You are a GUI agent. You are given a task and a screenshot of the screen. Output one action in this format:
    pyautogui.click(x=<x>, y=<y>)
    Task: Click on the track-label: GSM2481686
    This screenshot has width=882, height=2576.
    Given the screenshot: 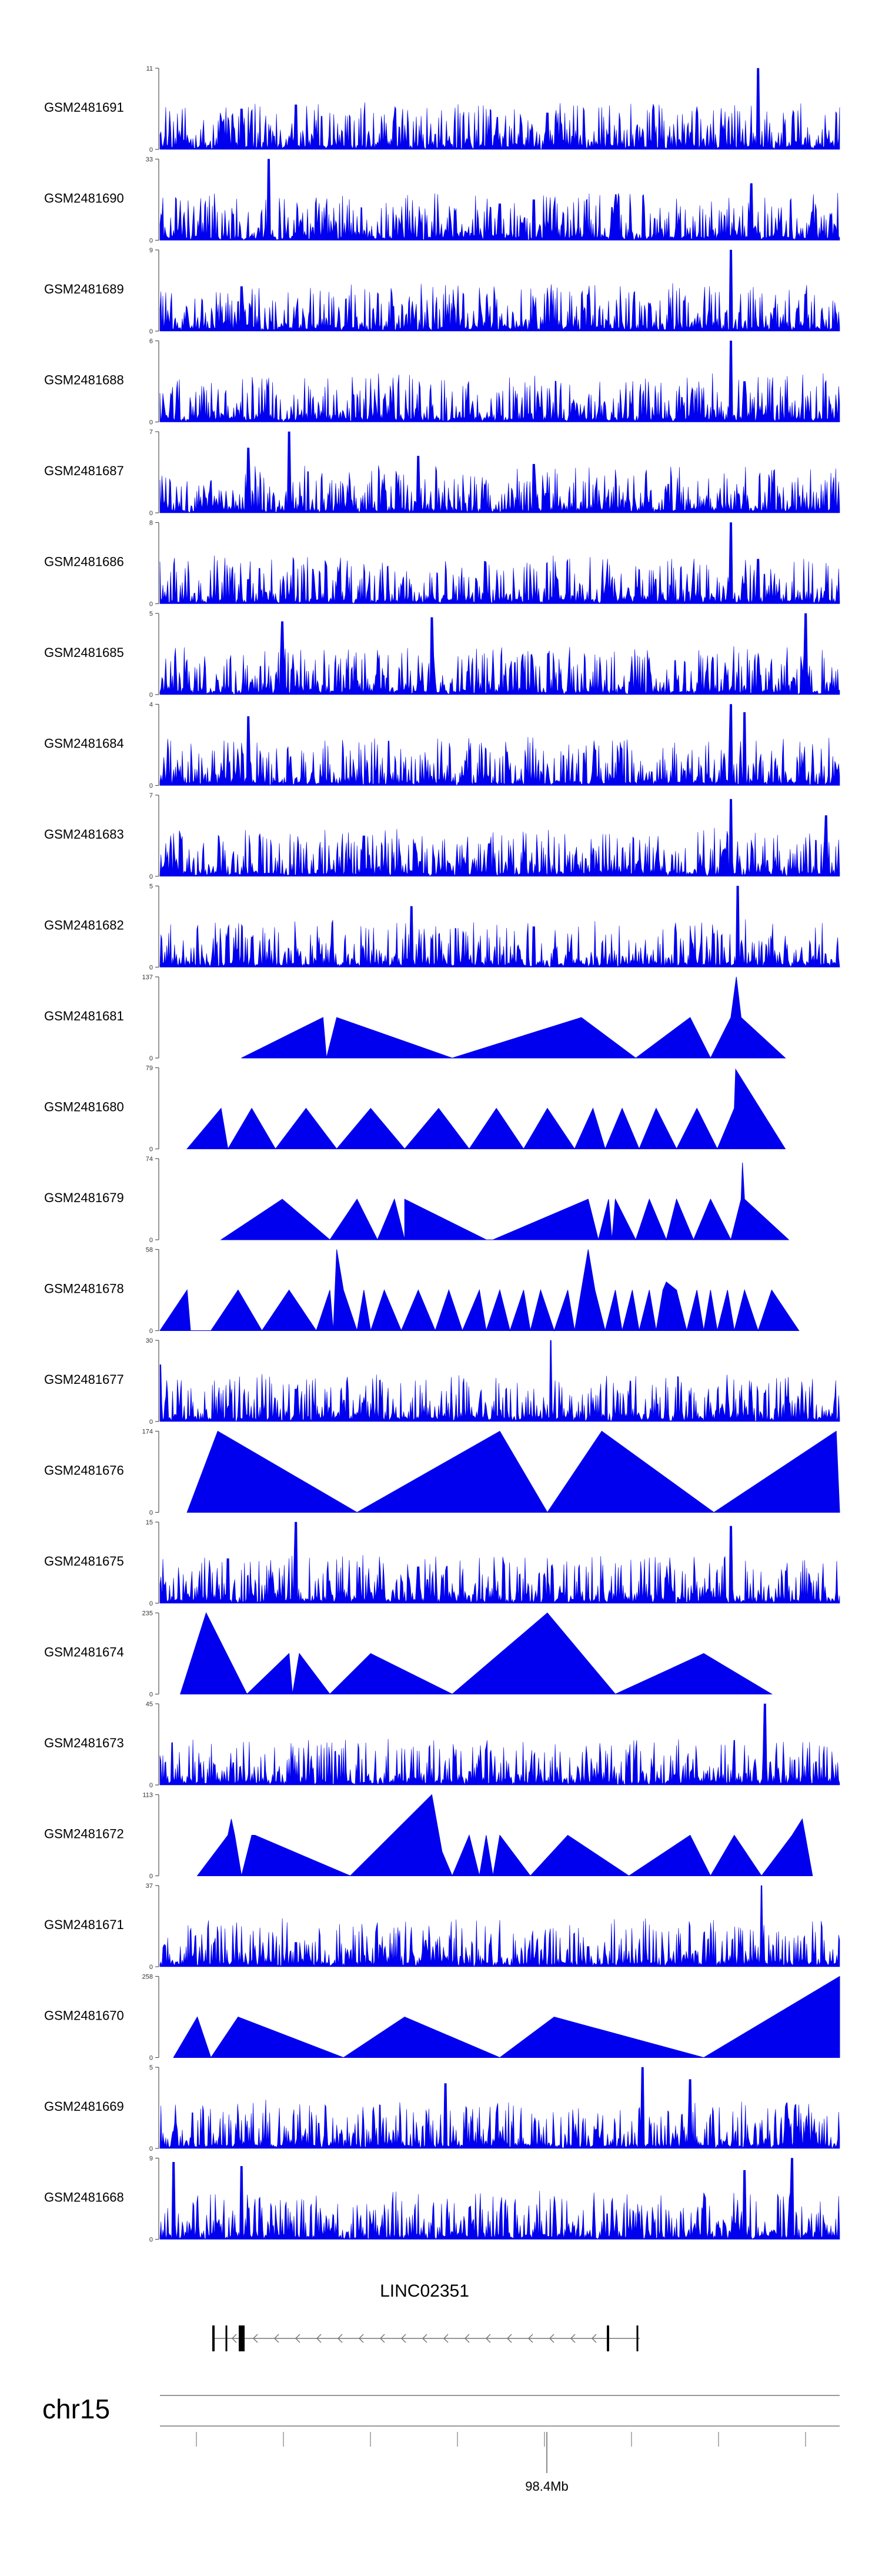 What is the action you would take?
    pyautogui.click(x=84, y=562)
    